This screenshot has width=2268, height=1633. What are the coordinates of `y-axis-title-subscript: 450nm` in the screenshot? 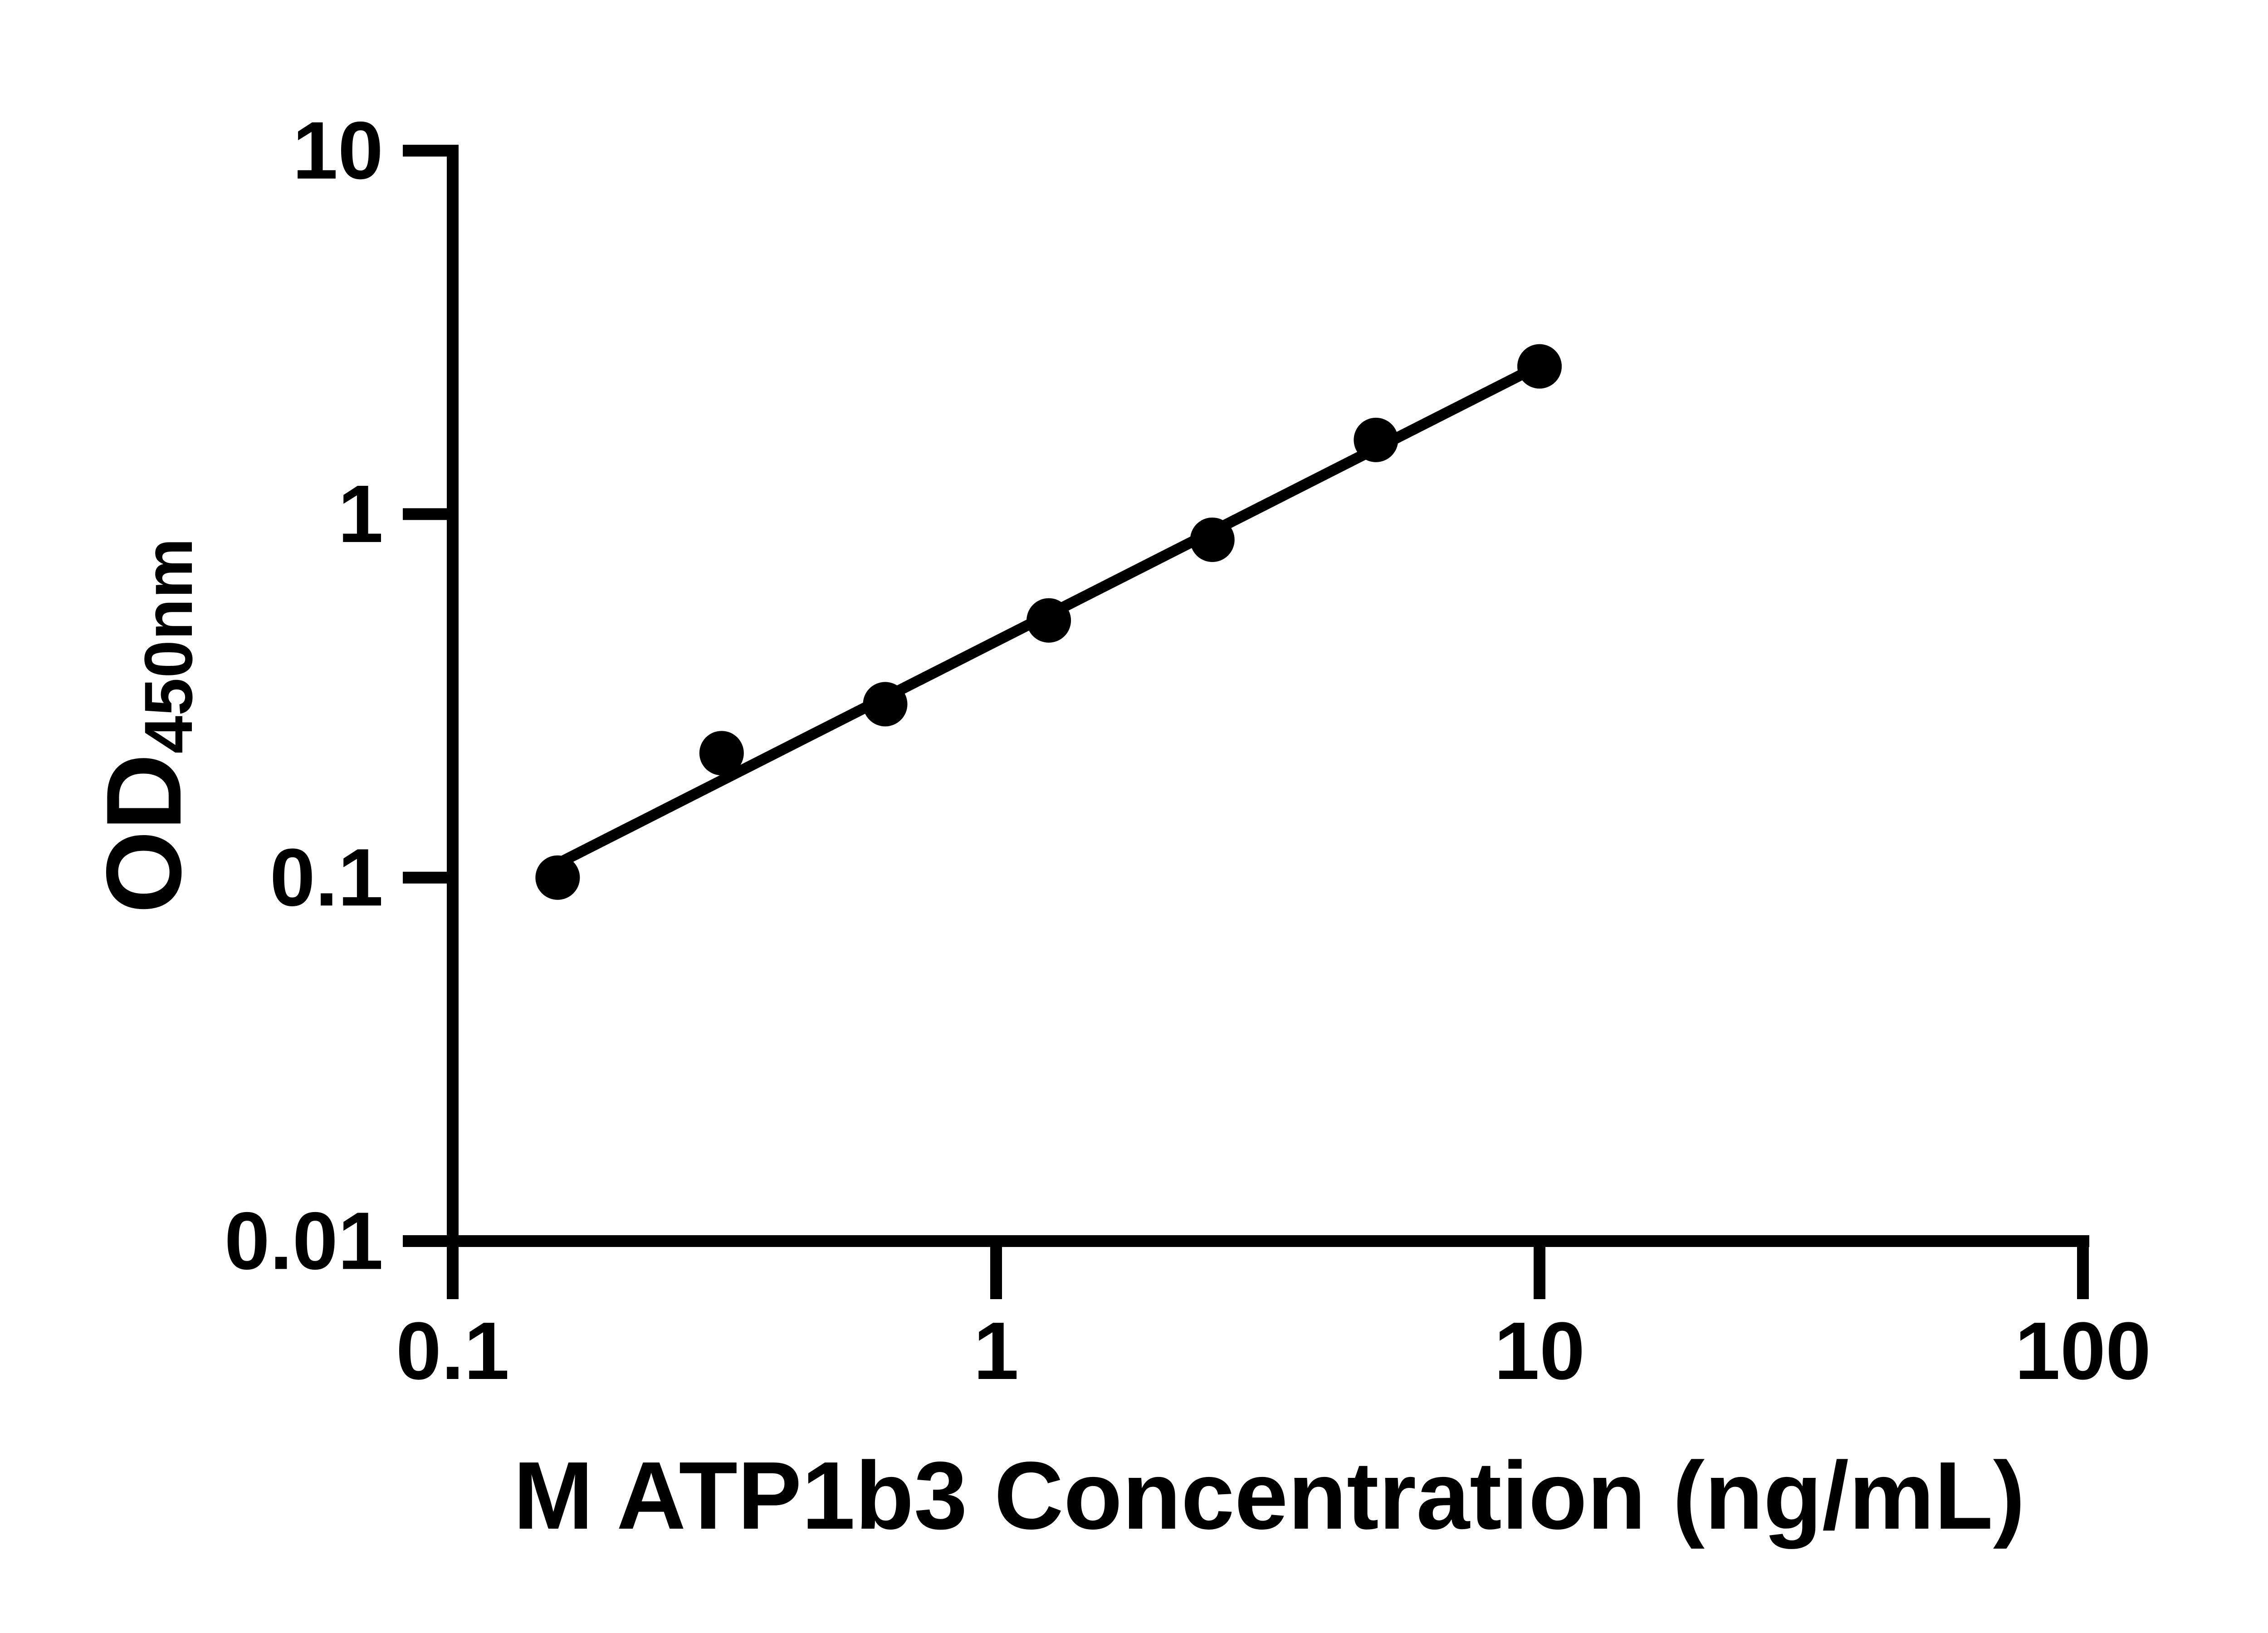 It's located at (168, 645).